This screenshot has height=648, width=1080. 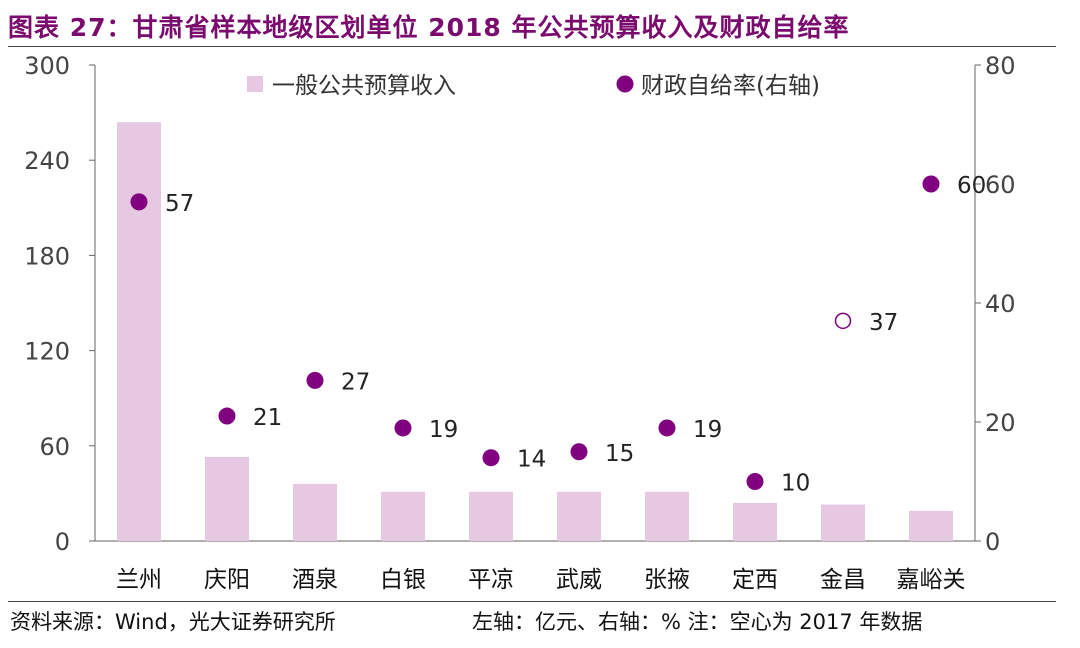 What do you see at coordinates (795, 484) in the screenshot?
I see `data-label: 10` at bounding box center [795, 484].